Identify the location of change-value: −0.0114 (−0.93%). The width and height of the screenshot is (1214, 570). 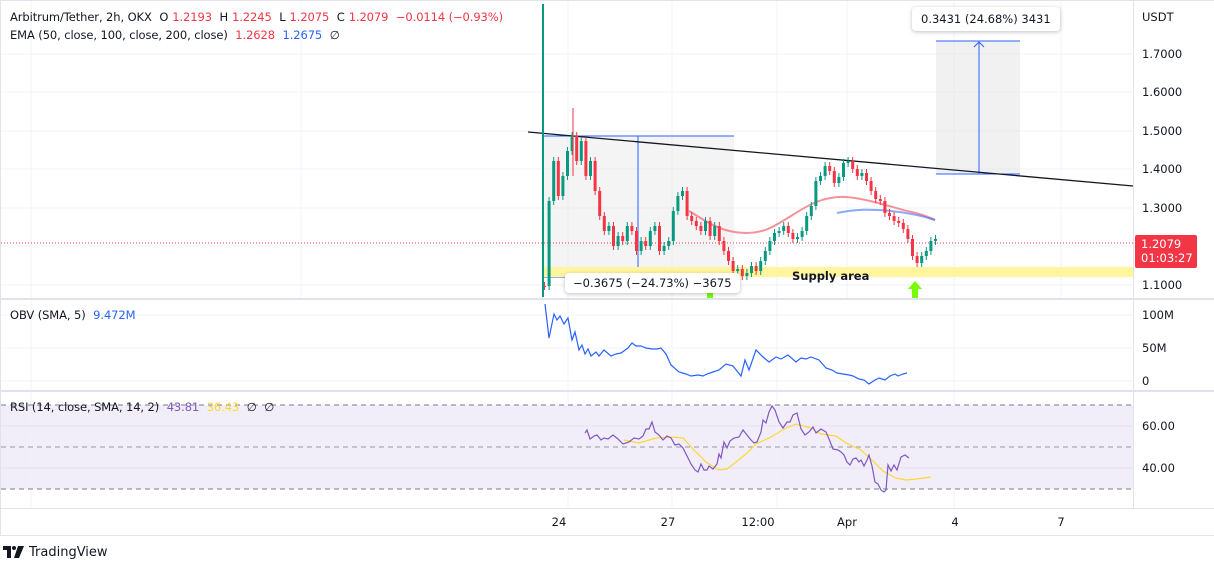
(449, 17).